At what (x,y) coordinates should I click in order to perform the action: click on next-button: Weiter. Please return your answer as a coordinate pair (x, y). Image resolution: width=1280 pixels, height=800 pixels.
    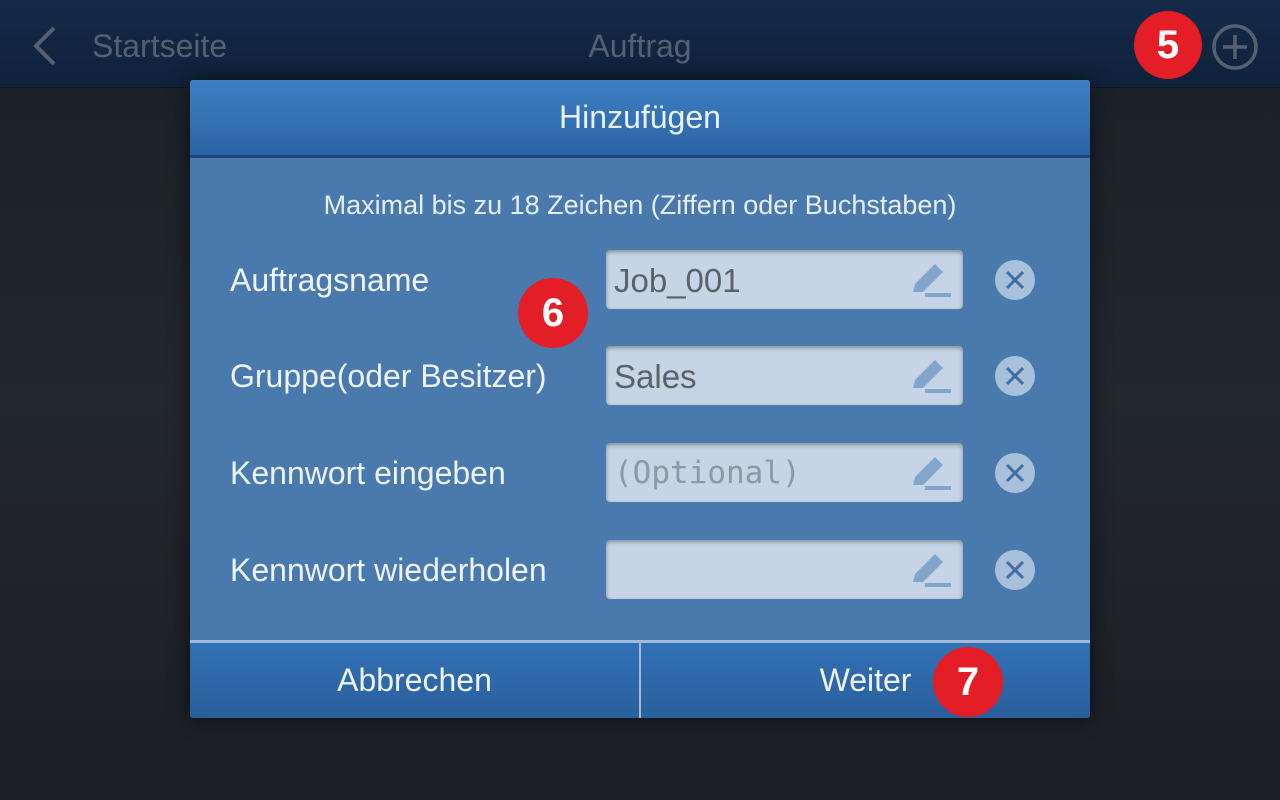
    Looking at the image, I should click on (864, 680).